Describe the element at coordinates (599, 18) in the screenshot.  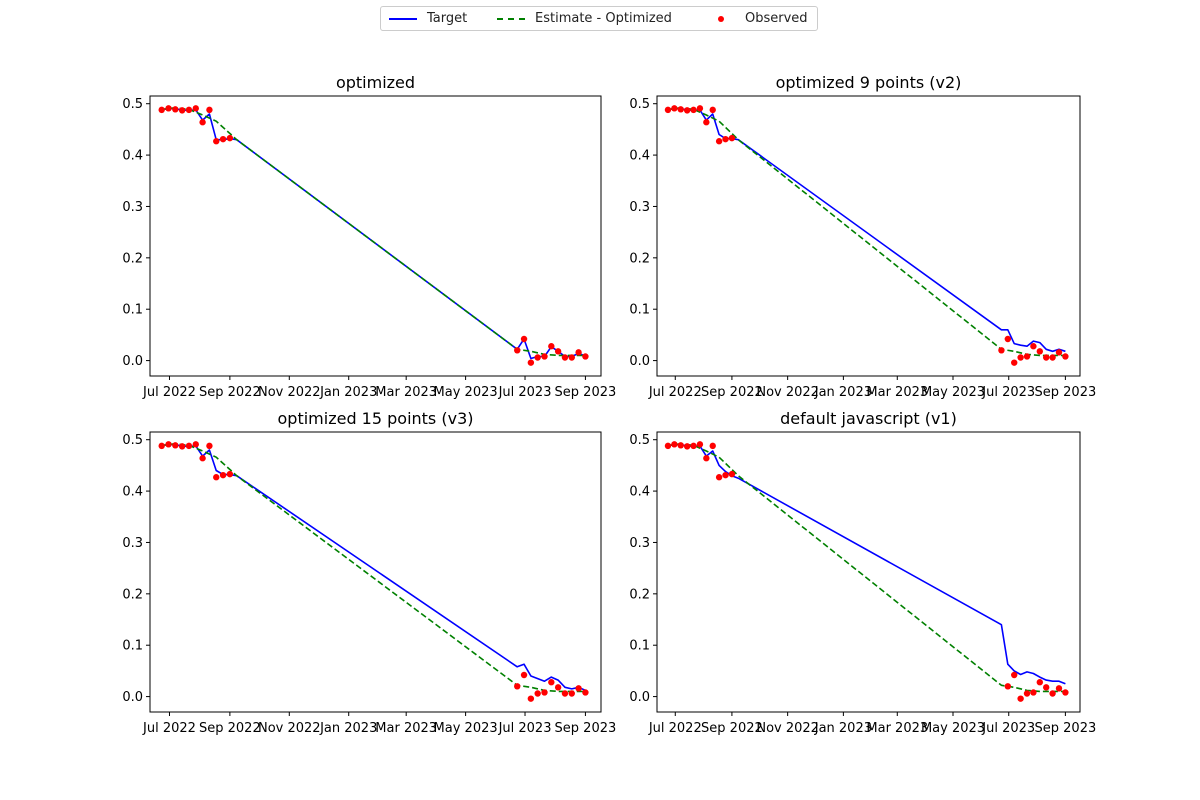
I see `legend: Target Estimate - Optimized Observed` at that location.